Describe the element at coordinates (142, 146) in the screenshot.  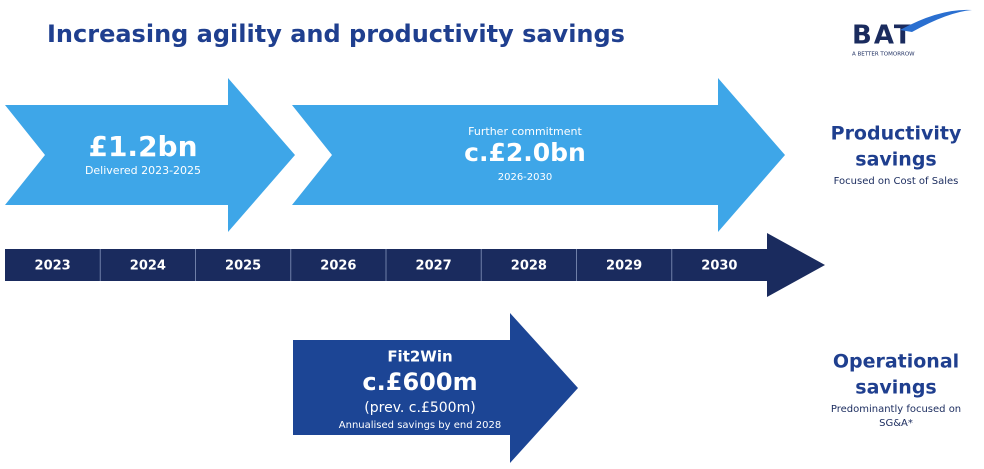
I see `arrow-amount: £1.2bn` at that location.